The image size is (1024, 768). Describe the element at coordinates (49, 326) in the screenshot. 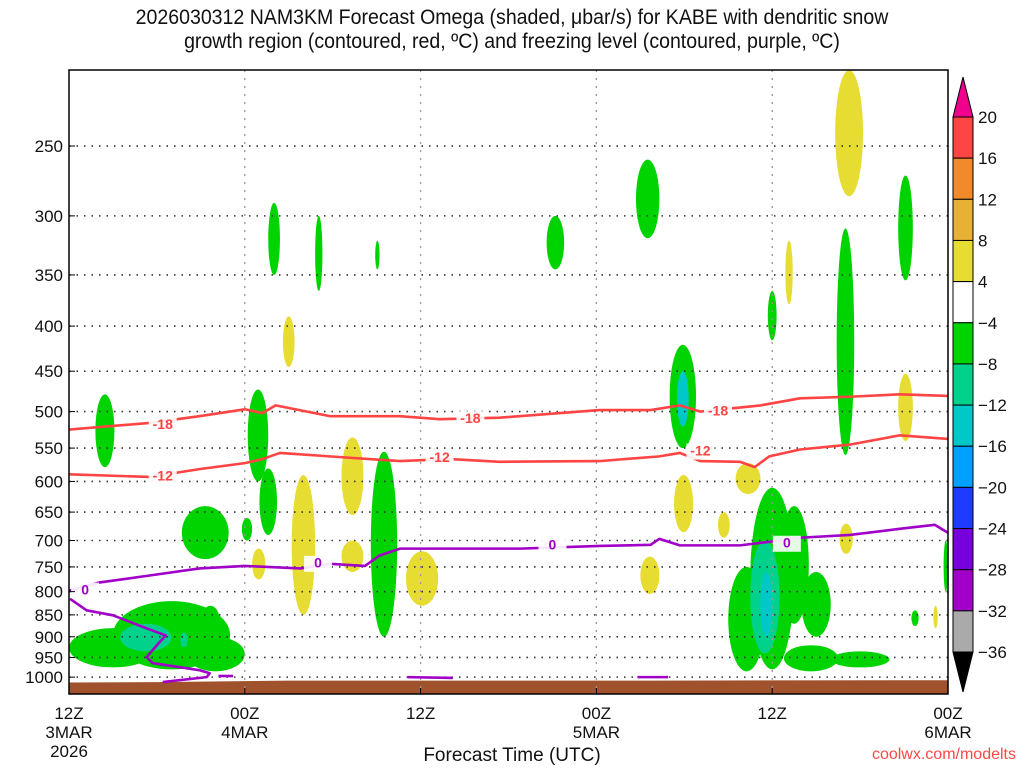

I see `y-tick-label: 400` at that location.